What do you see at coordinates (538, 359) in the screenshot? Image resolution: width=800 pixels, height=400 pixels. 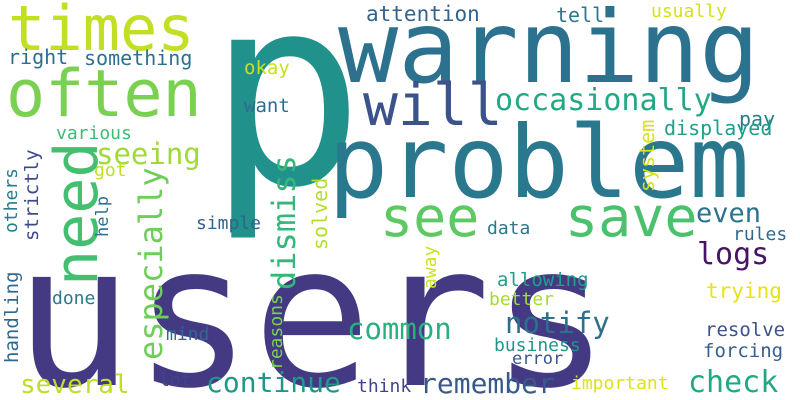 I see `word-error: error` at bounding box center [538, 359].